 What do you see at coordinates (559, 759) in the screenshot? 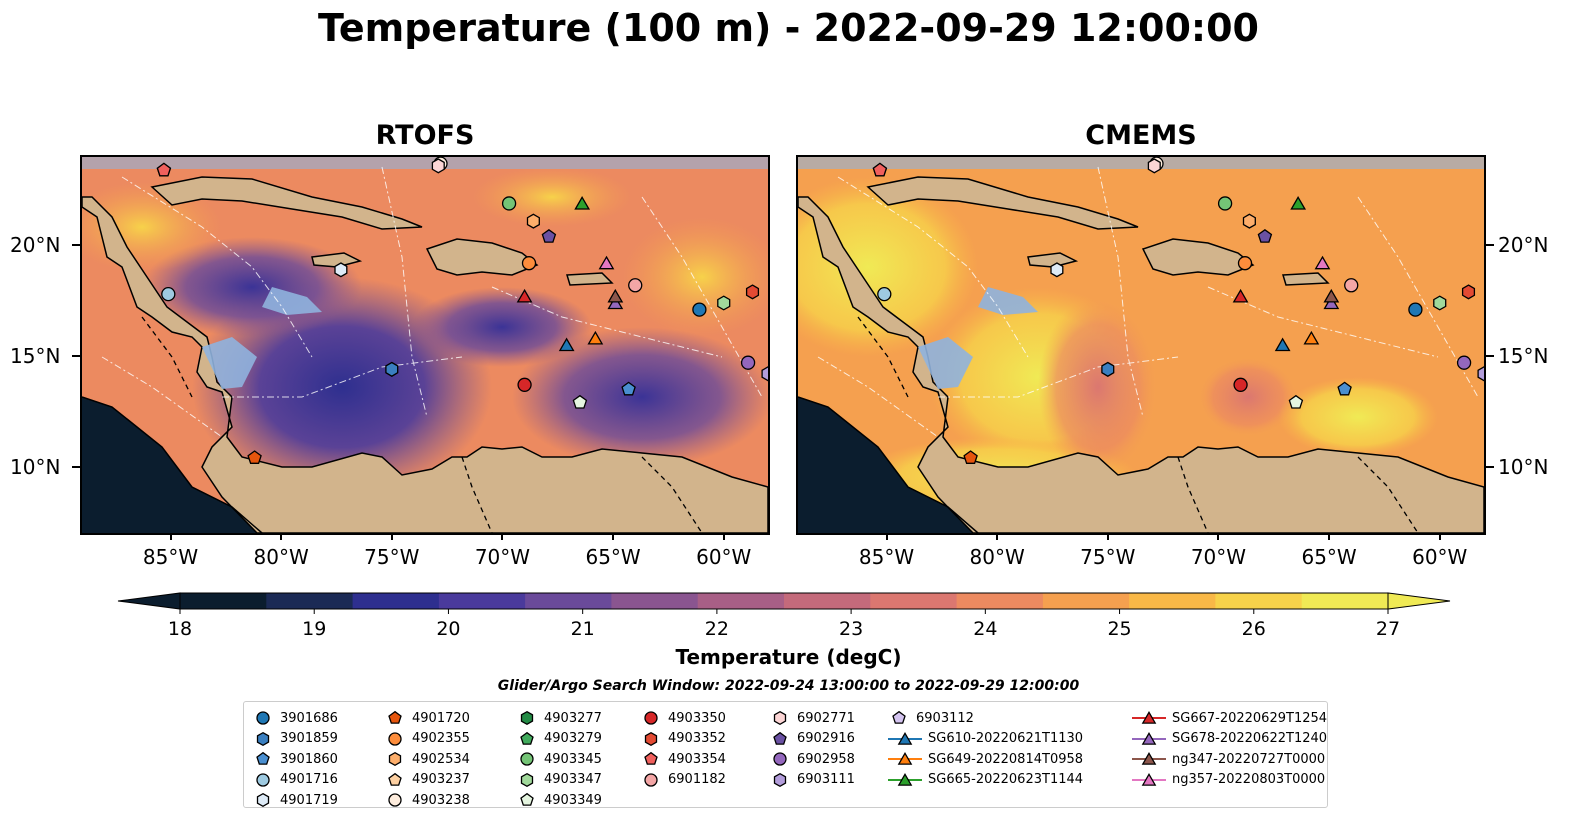
I see `legend-column: 4903277 4903279 4903345 4903347 4903349` at bounding box center [559, 759].